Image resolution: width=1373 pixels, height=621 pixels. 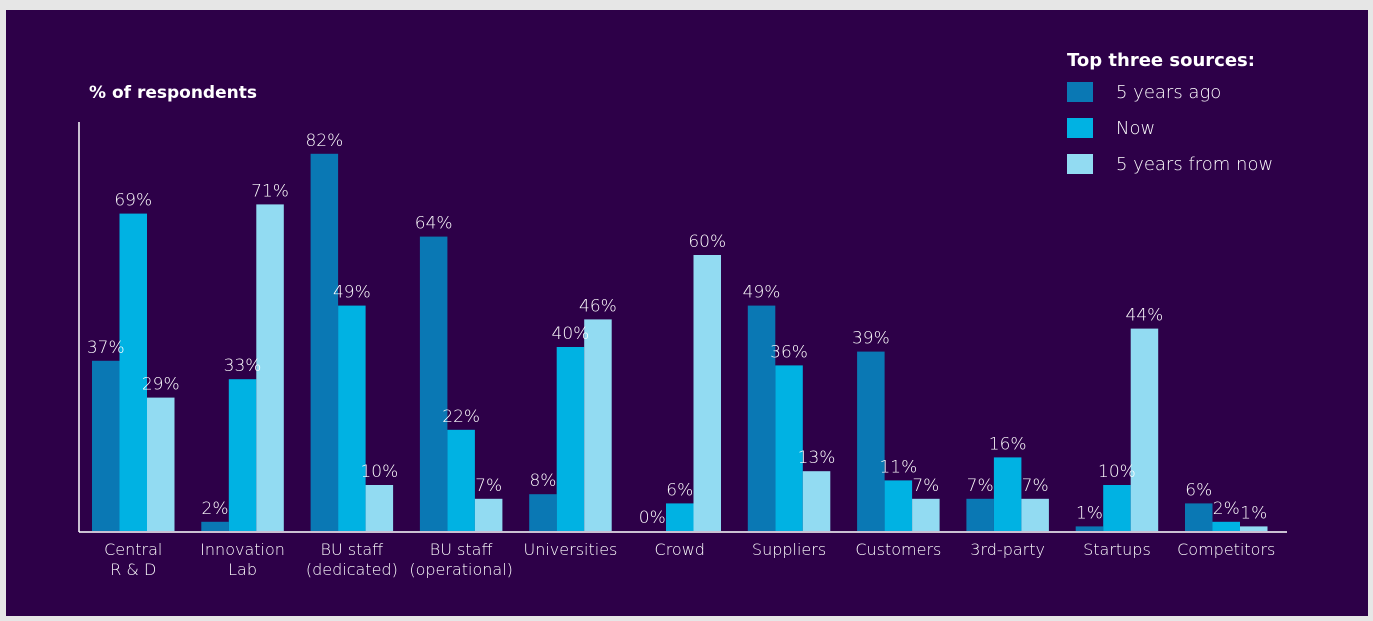 I want to click on bar-value-label-6-0: 49%, so click(x=762, y=293).